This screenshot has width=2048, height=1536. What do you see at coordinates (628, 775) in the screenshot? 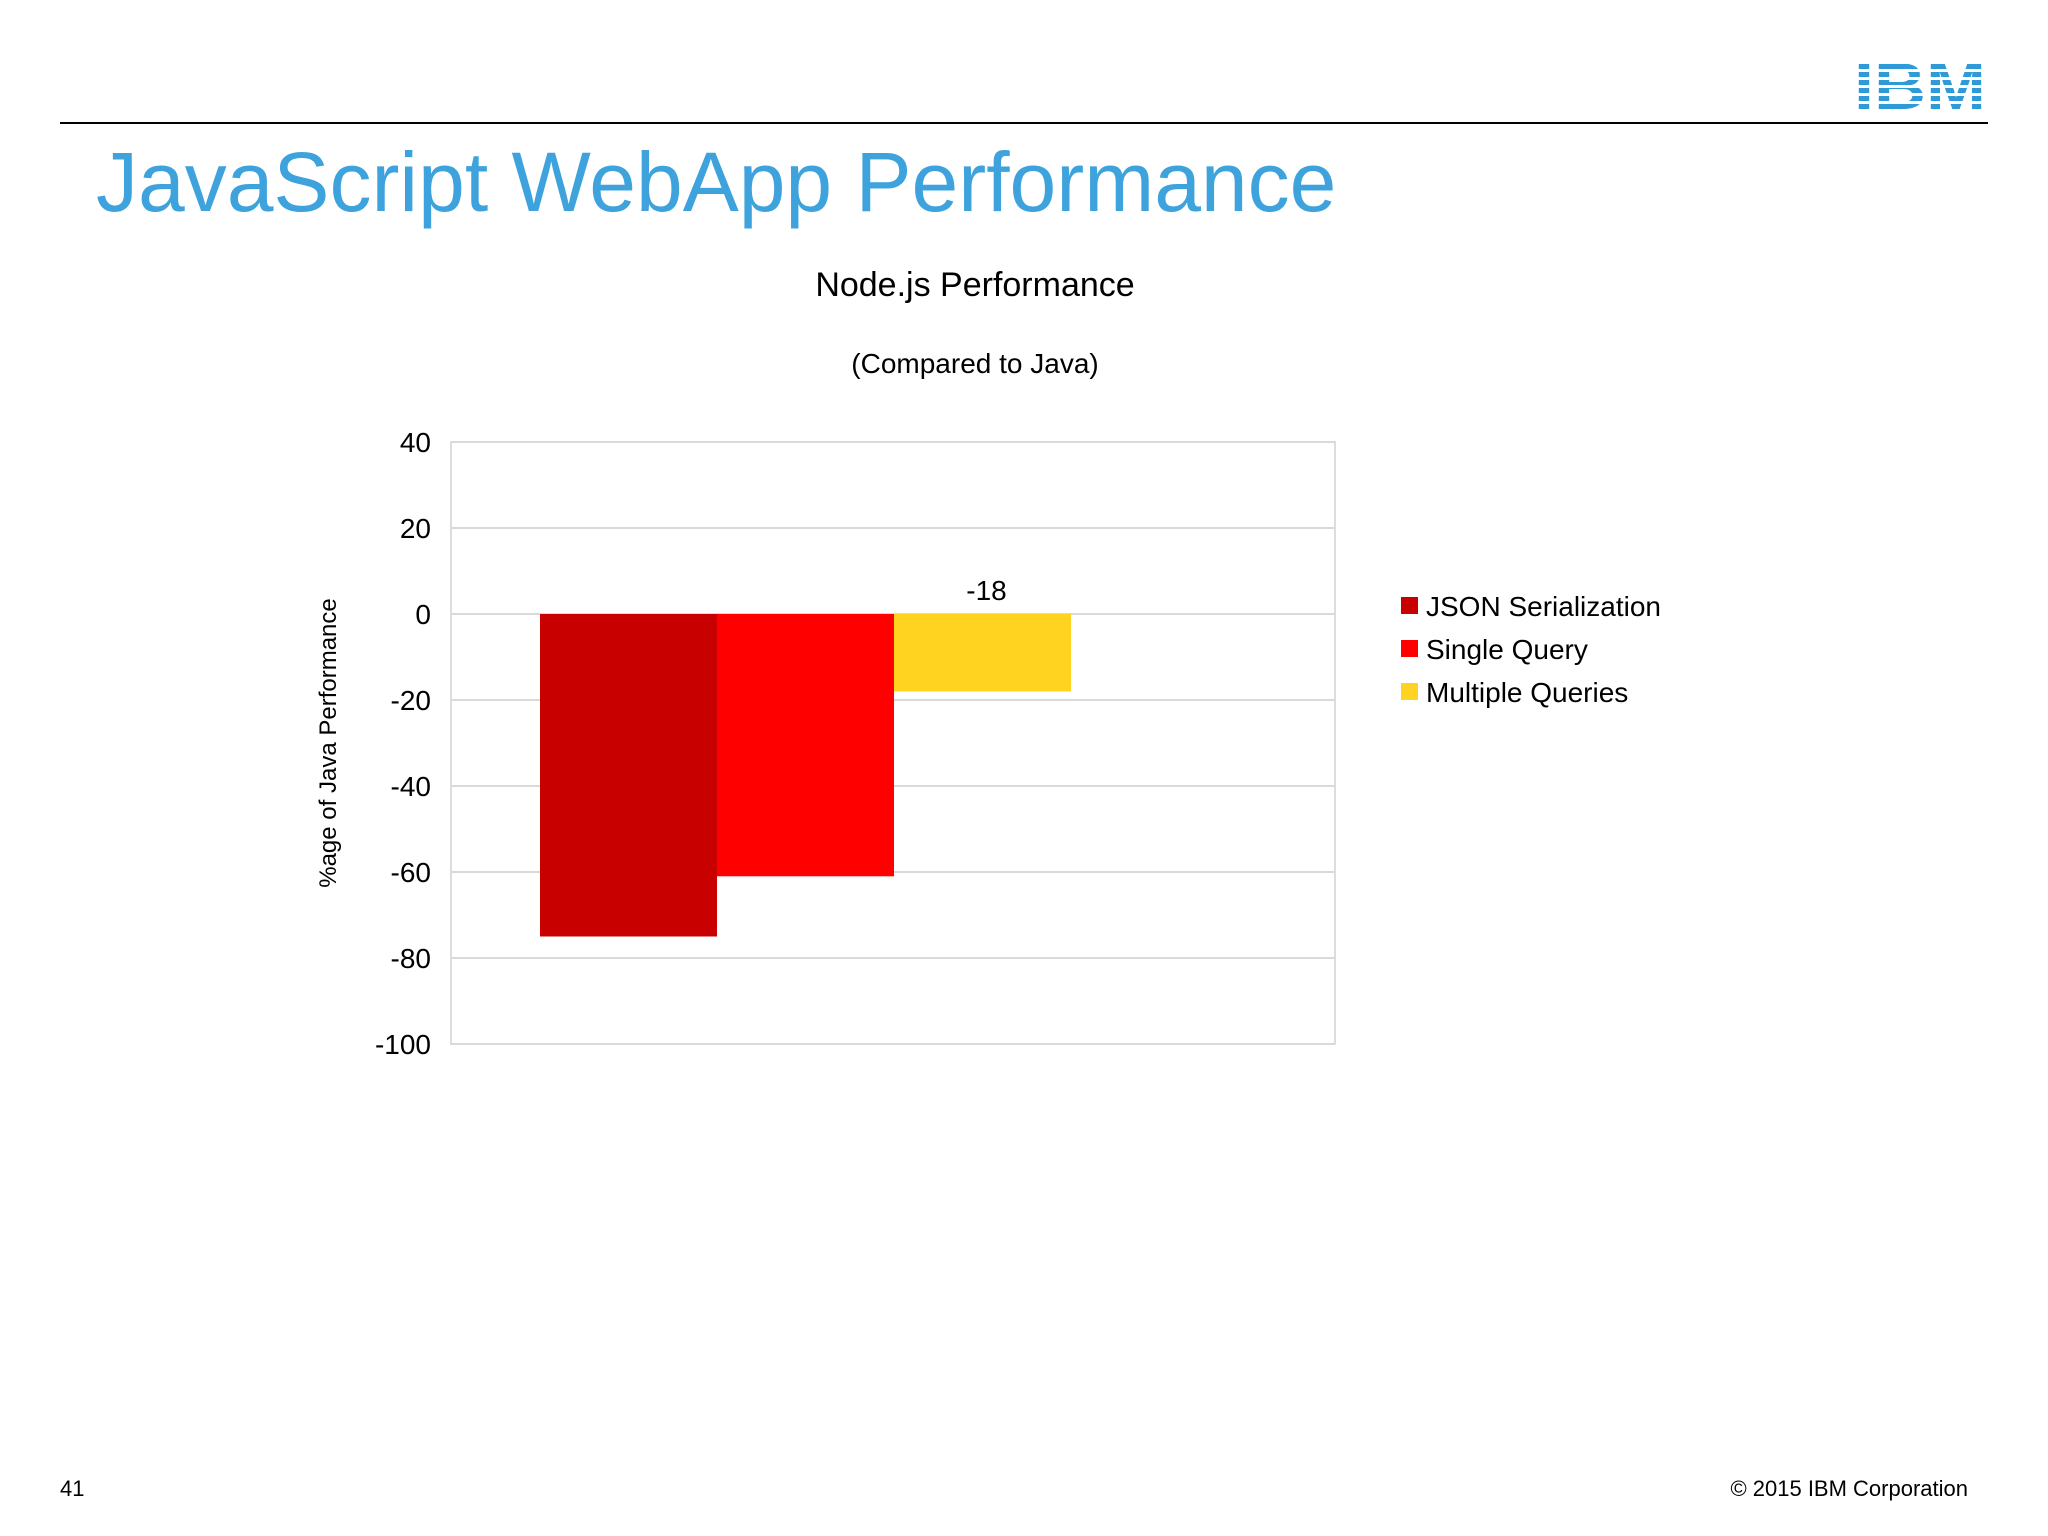
I see `bar-json-serialization` at bounding box center [628, 775].